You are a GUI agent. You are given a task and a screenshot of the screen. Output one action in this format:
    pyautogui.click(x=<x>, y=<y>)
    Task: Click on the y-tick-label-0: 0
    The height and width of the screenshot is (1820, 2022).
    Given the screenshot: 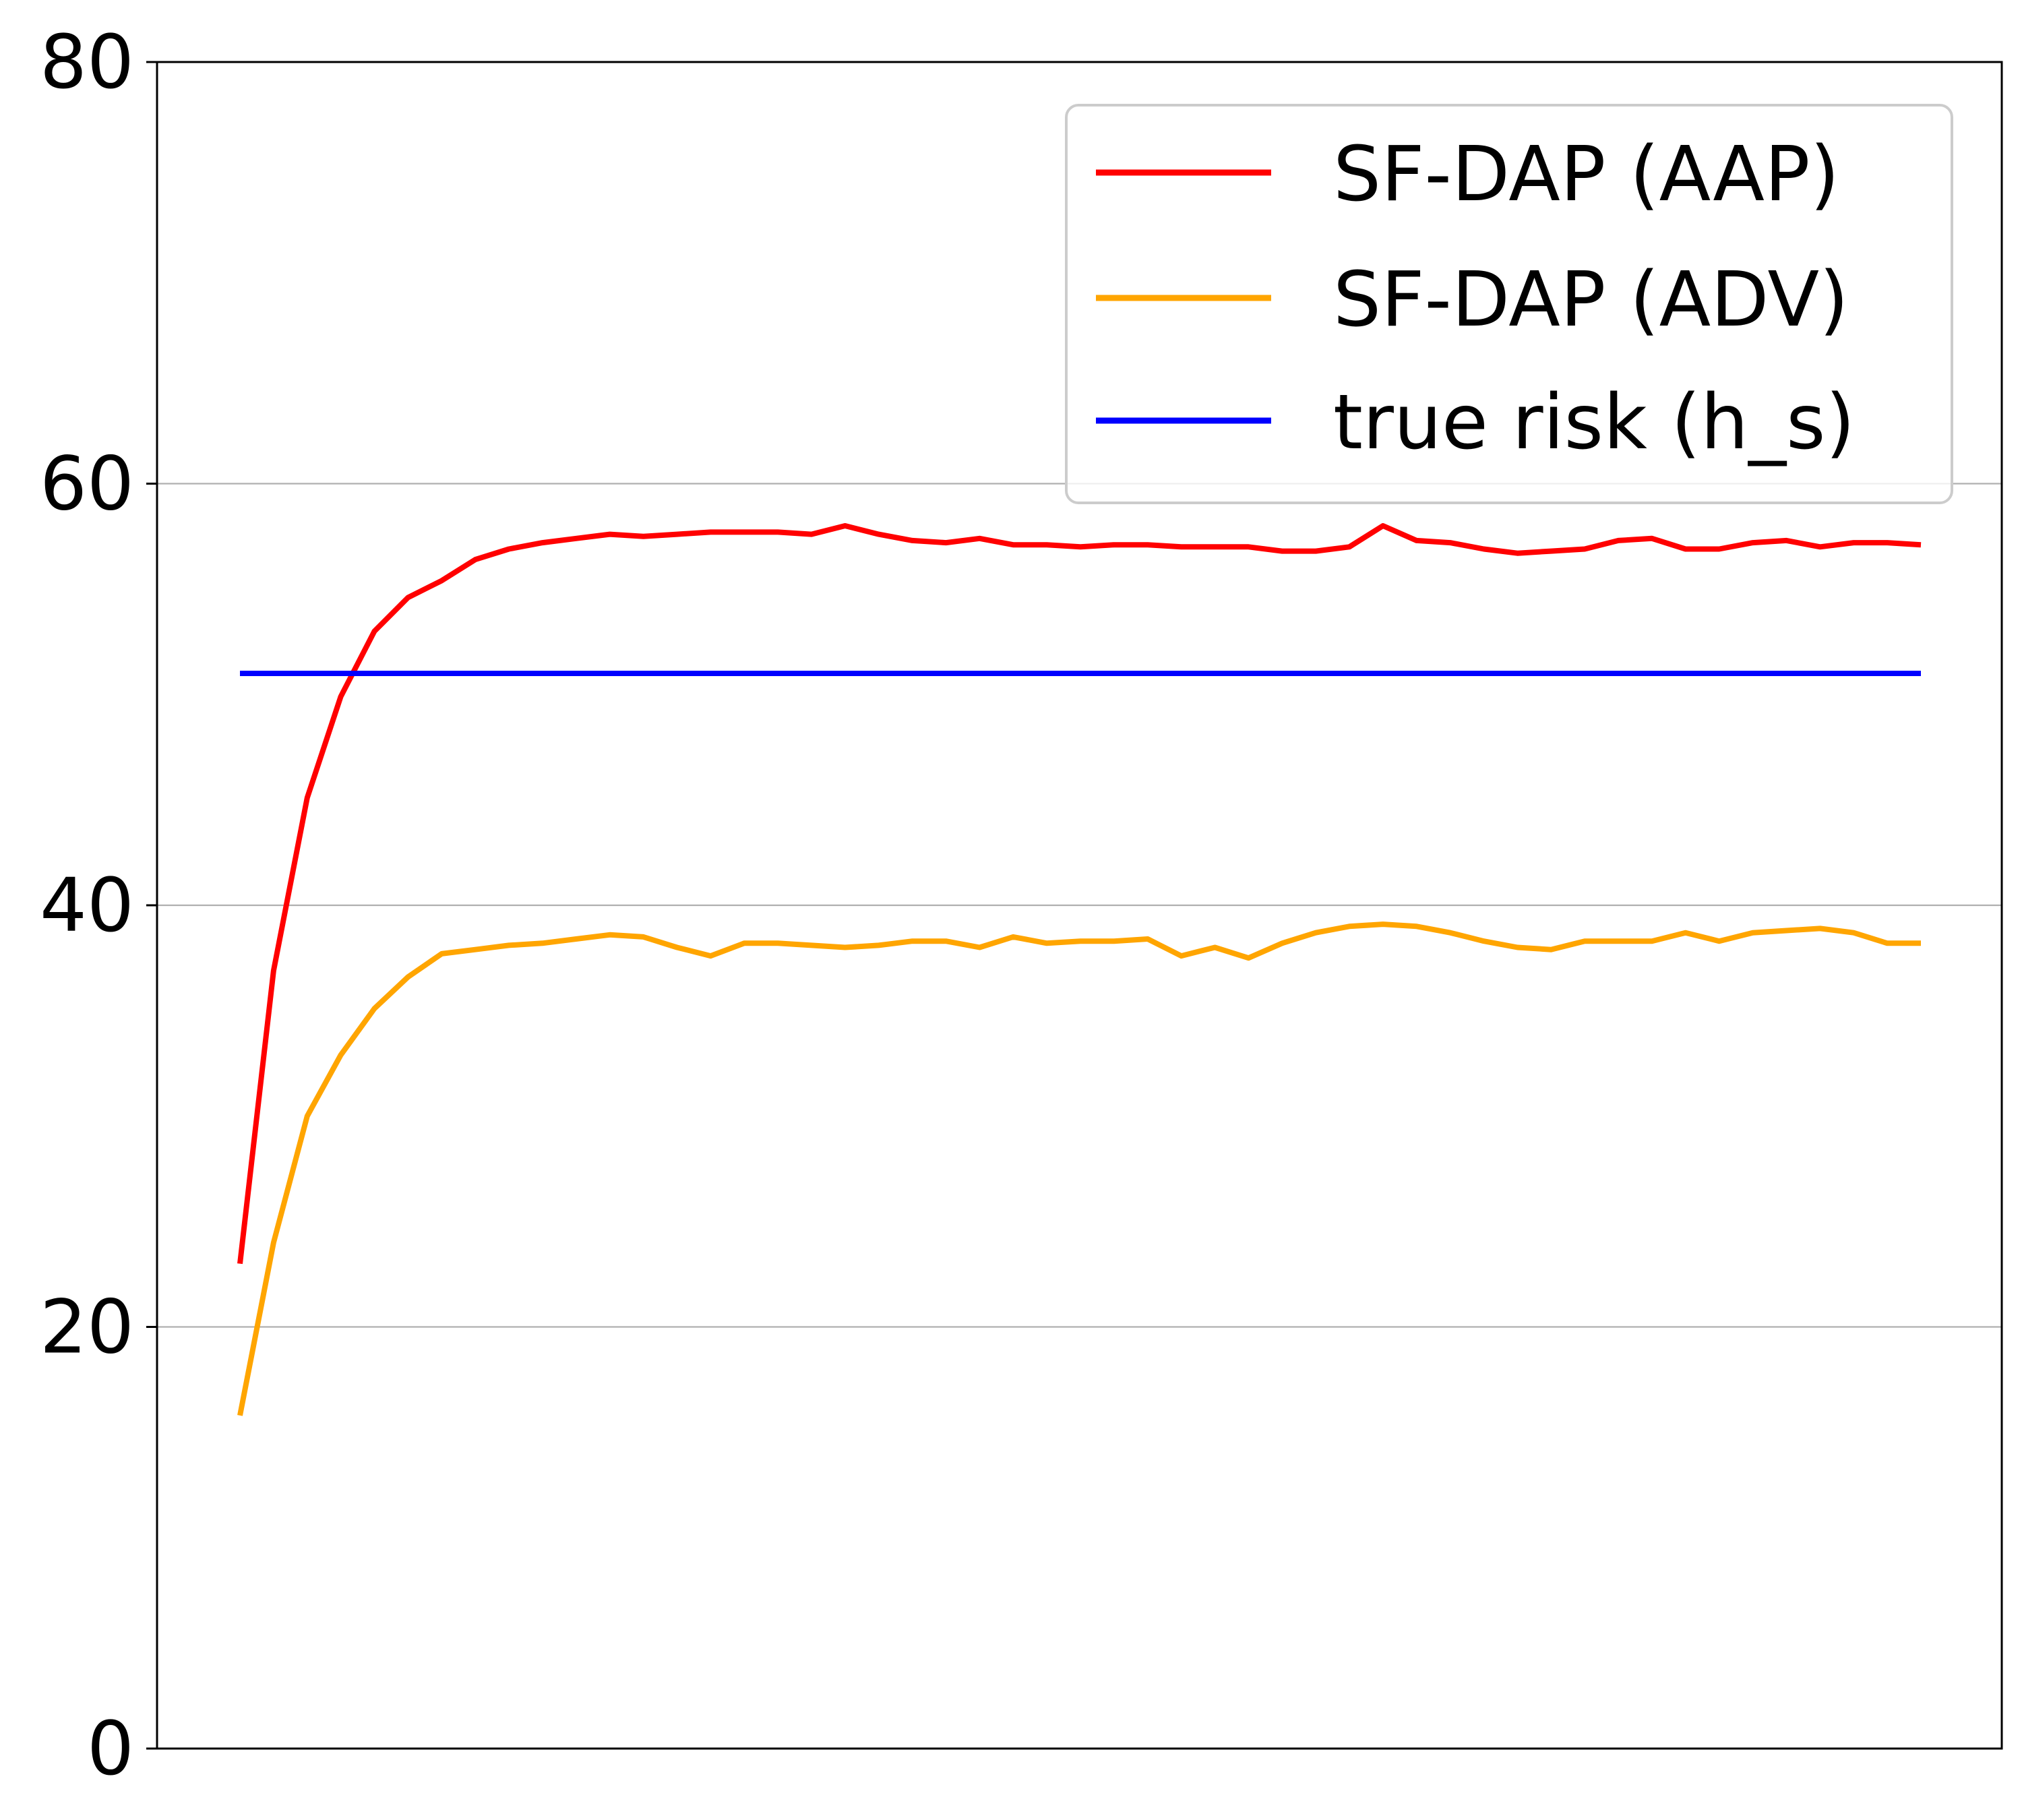 What is the action you would take?
    pyautogui.click(x=110, y=1748)
    